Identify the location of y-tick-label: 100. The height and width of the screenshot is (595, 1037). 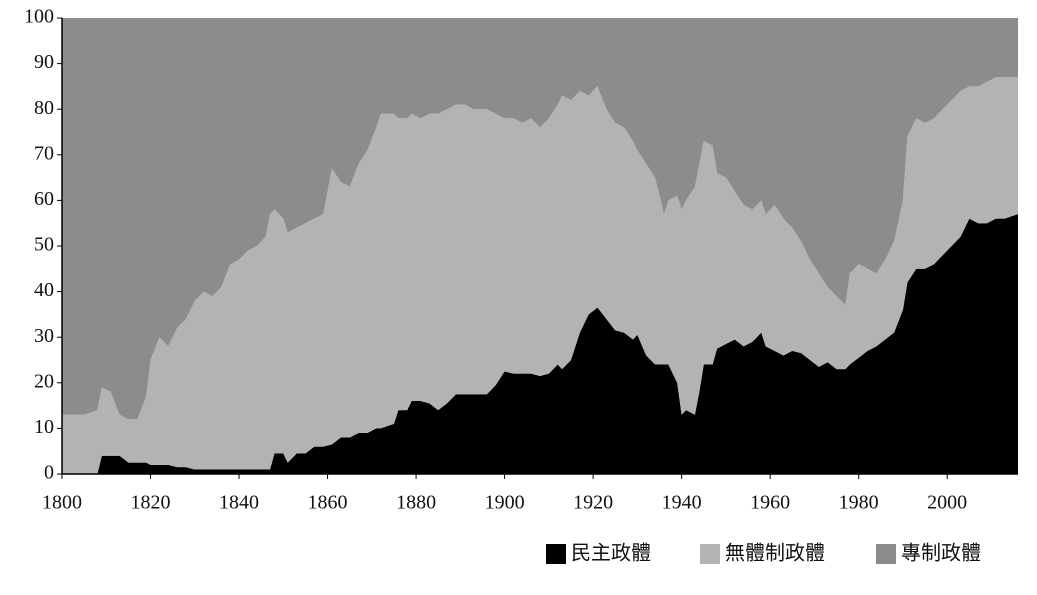
(39, 17).